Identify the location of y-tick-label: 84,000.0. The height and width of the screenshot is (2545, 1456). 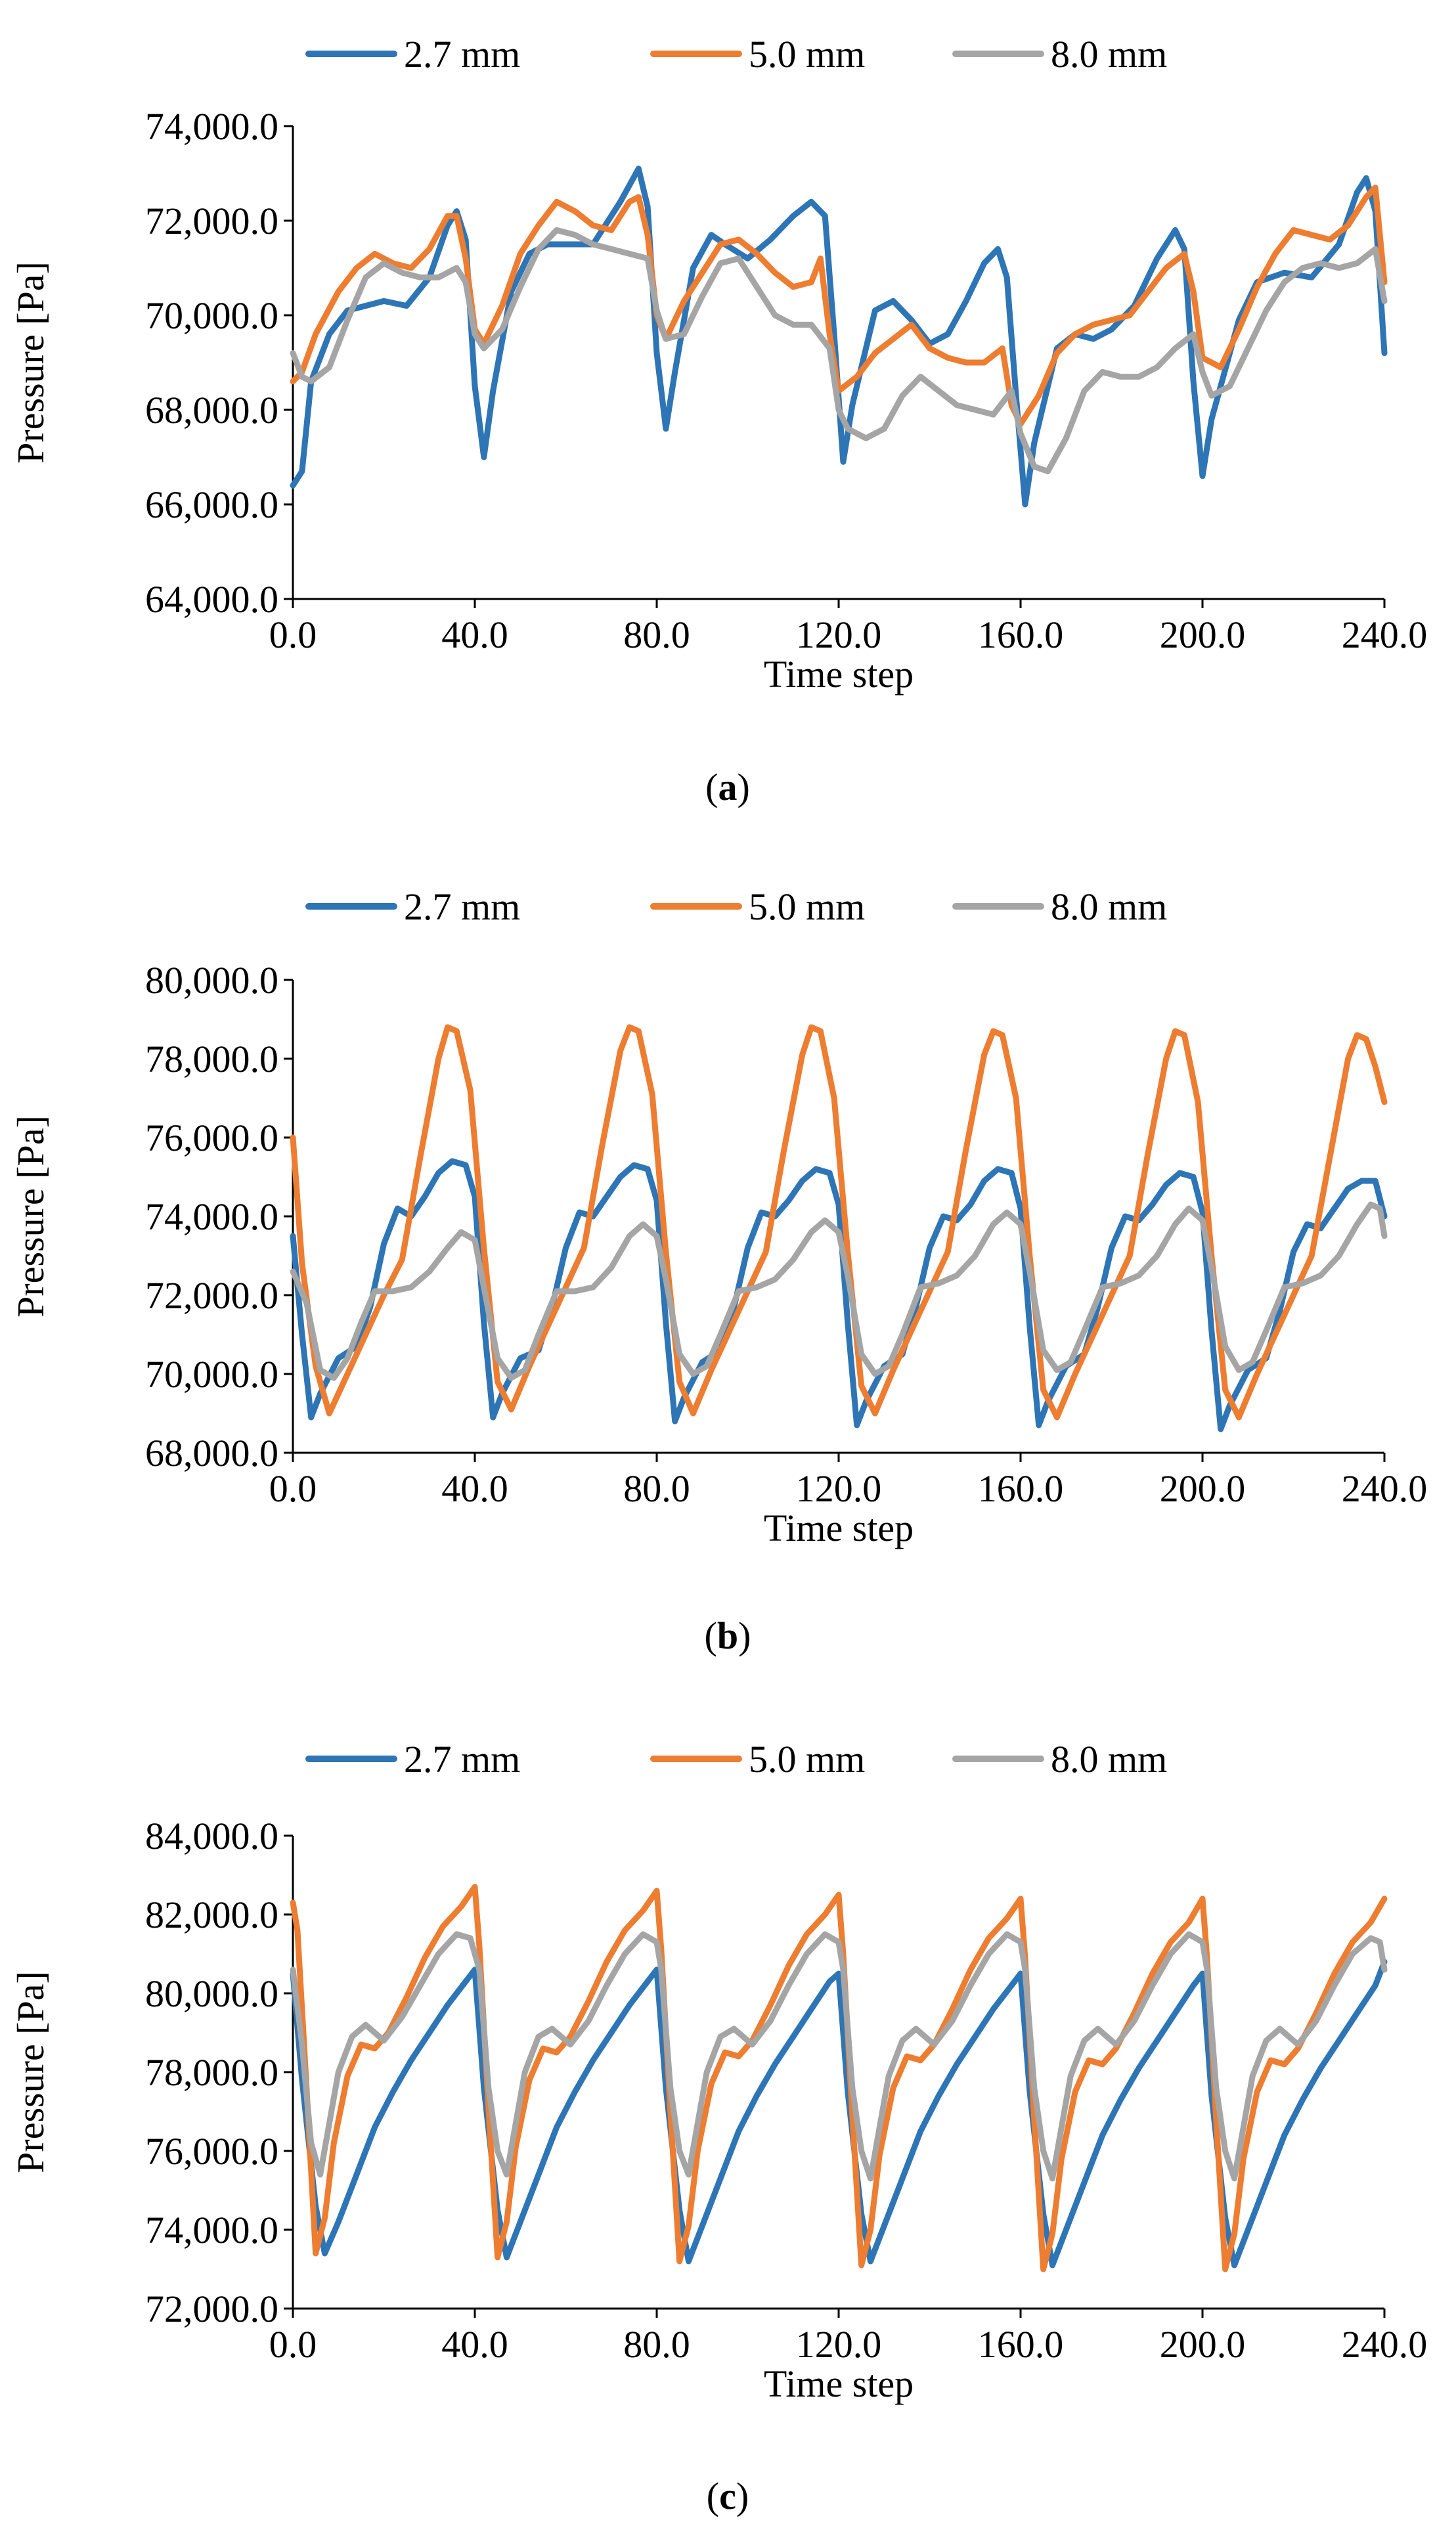
(211, 1836).